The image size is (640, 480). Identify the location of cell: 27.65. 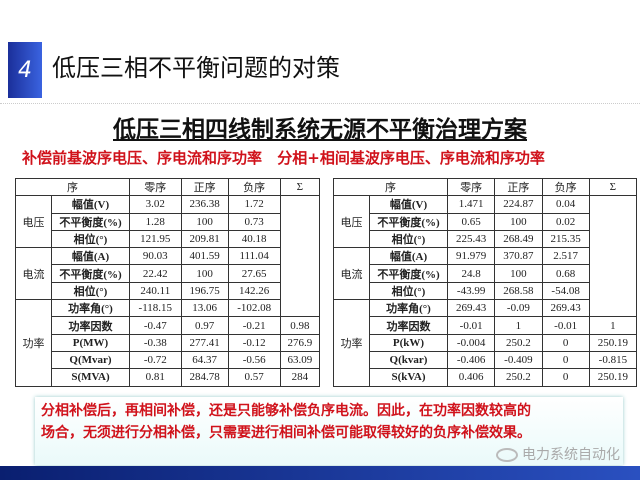
(254, 273).